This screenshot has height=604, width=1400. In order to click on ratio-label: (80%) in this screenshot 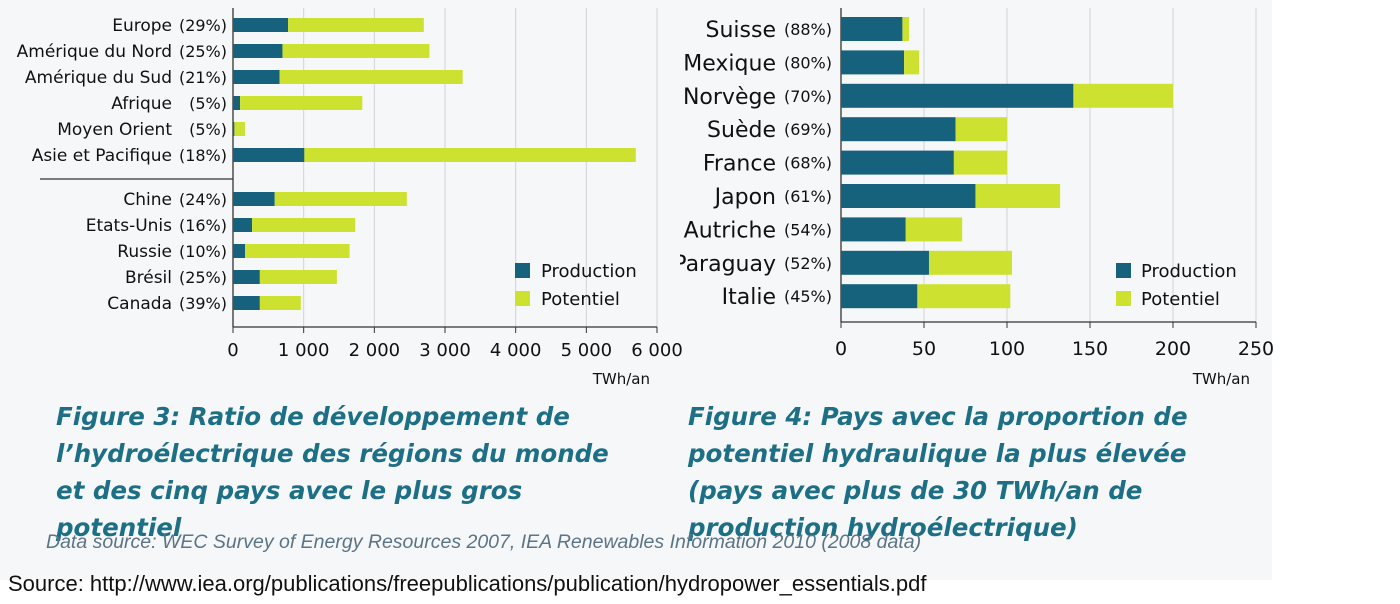, I will do `click(808, 62)`.